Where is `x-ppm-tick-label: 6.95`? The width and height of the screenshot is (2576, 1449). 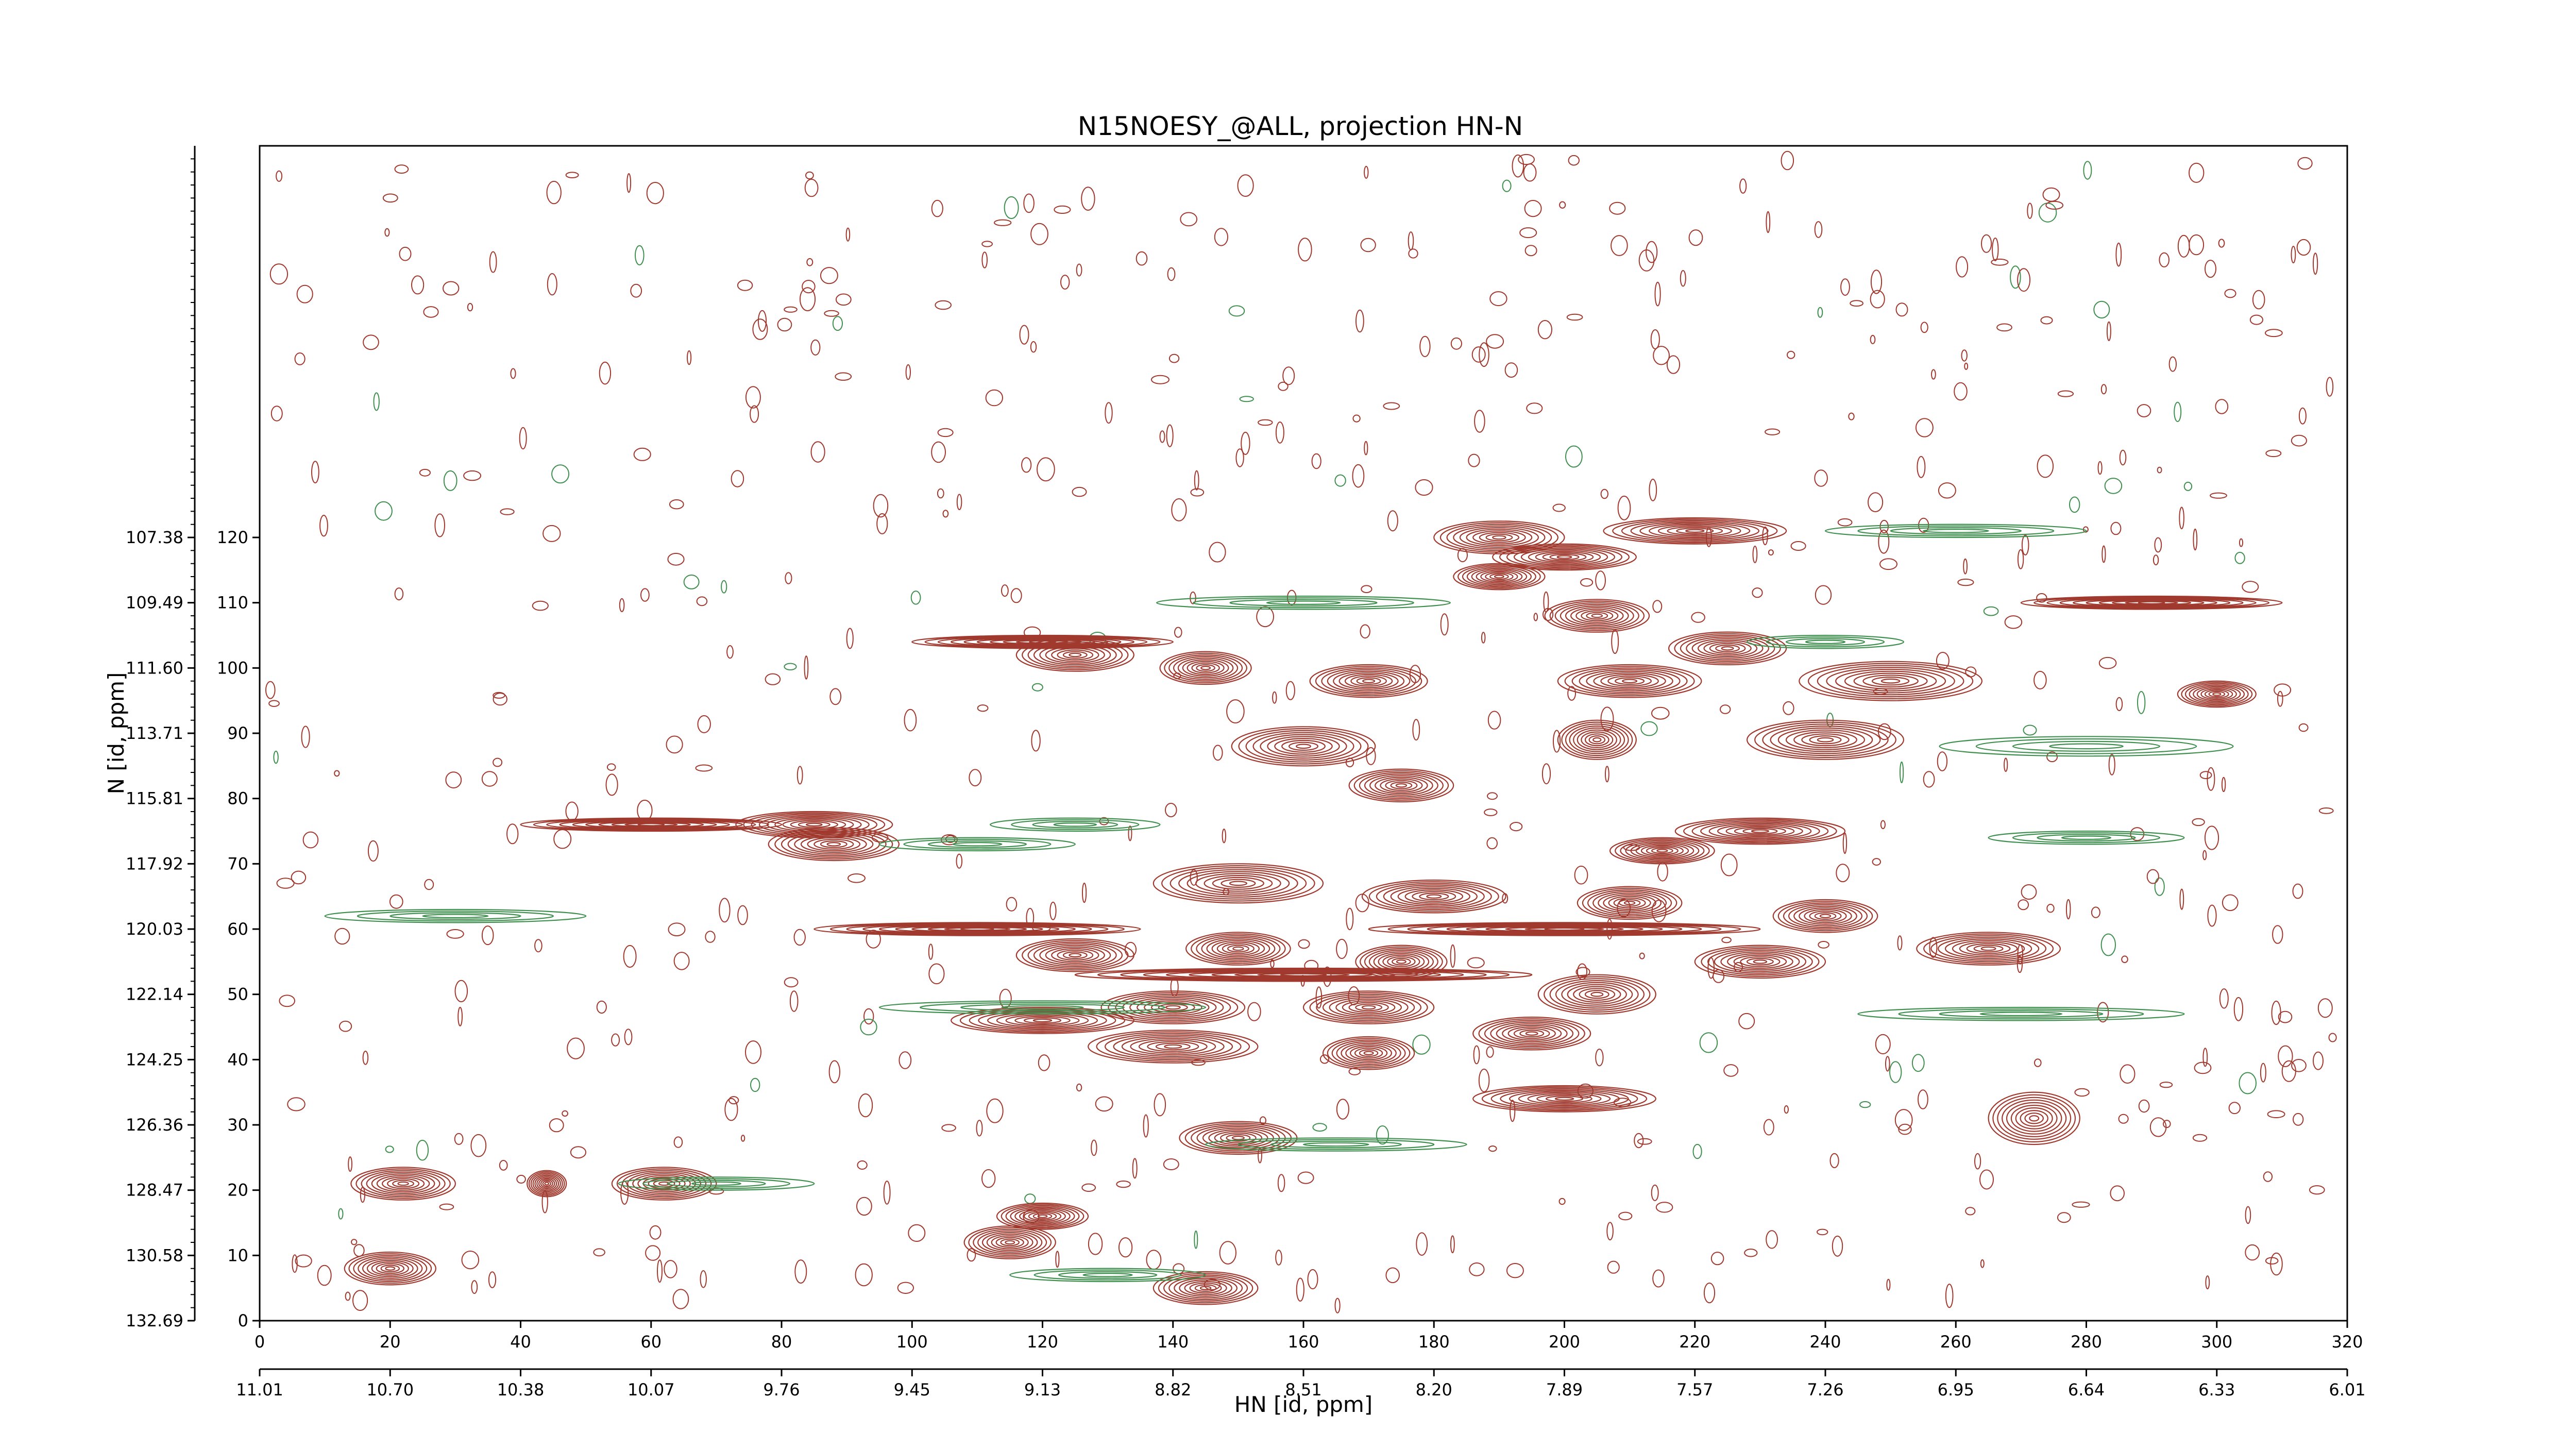
x-ppm-tick-label: 6.95 is located at coordinates (1956, 1390).